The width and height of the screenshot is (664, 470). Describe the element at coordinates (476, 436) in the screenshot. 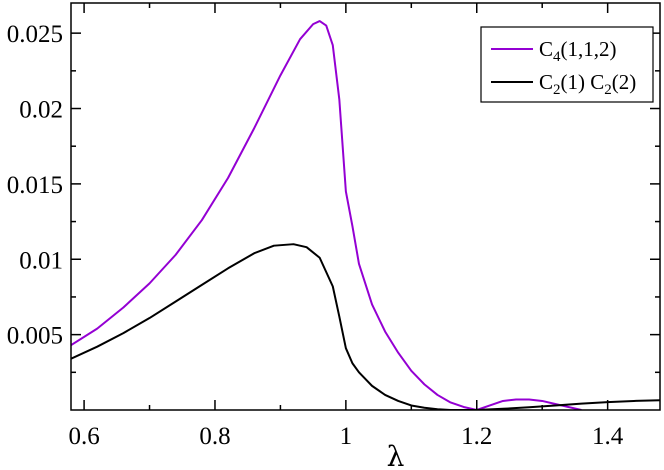

I see `x-tick-label: 1.2` at that location.